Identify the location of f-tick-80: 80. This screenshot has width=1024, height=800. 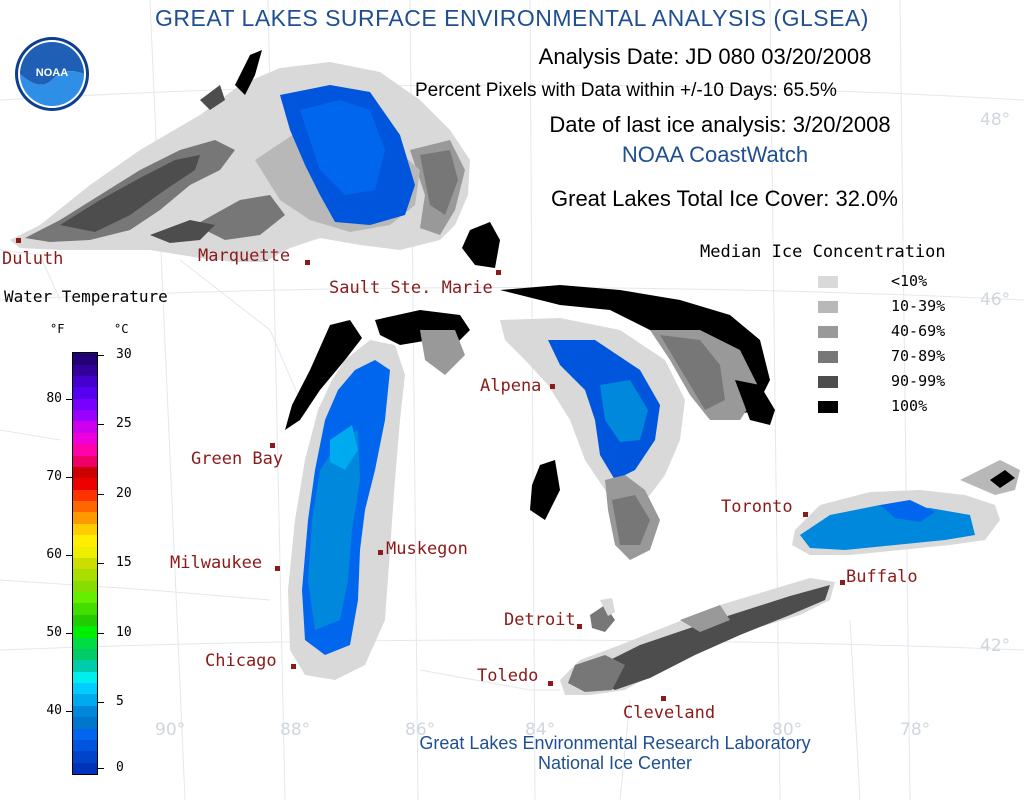
(54, 398).